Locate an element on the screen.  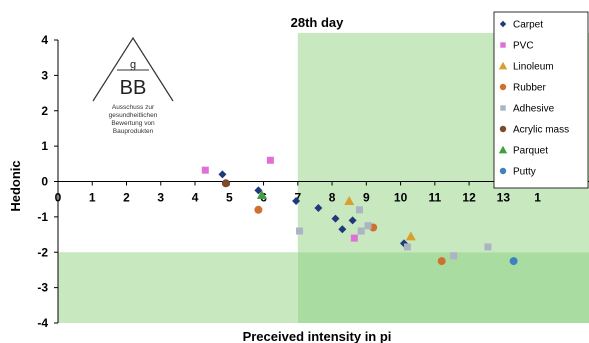
y-tick-label: -4 is located at coordinates (42, 323).